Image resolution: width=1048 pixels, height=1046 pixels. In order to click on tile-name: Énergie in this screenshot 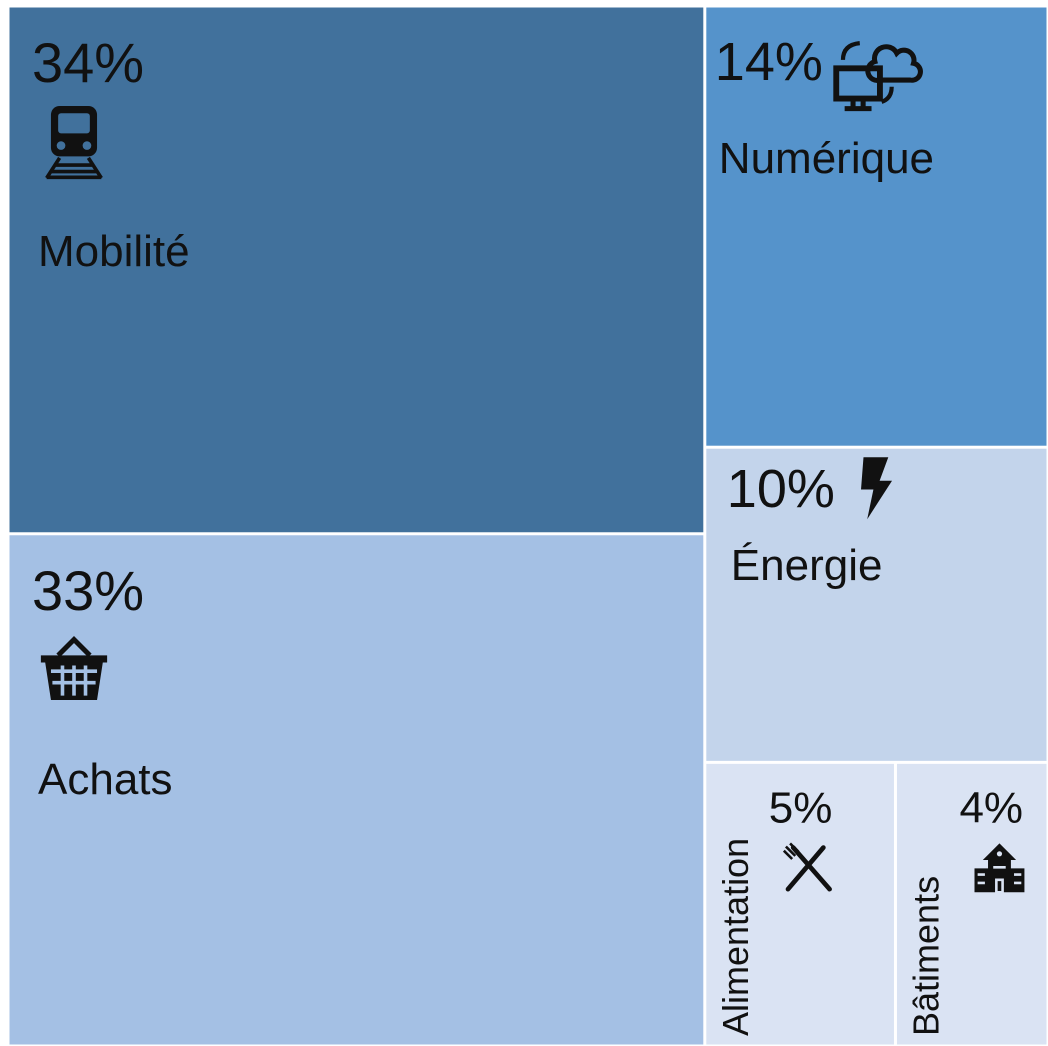, I will do `click(807, 565)`.